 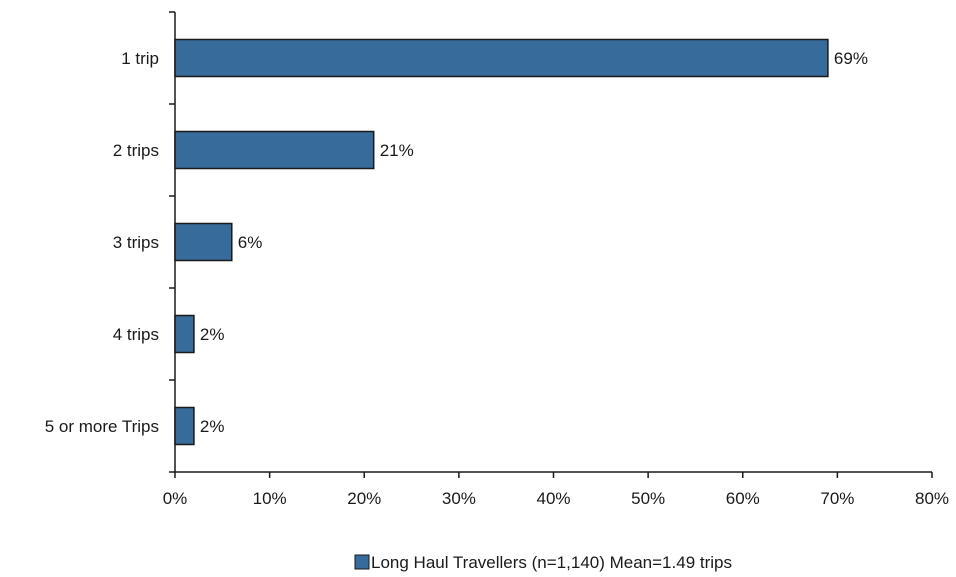 What do you see at coordinates (837, 498) in the screenshot?
I see `x-tick-label: 70%` at bounding box center [837, 498].